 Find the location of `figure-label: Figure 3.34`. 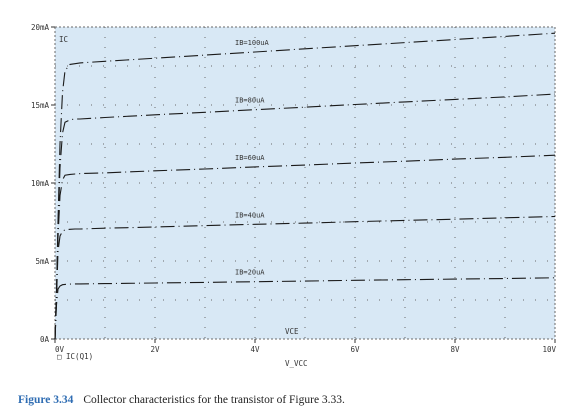

figure-label: Figure 3.34 is located at coordinates (46, 400).